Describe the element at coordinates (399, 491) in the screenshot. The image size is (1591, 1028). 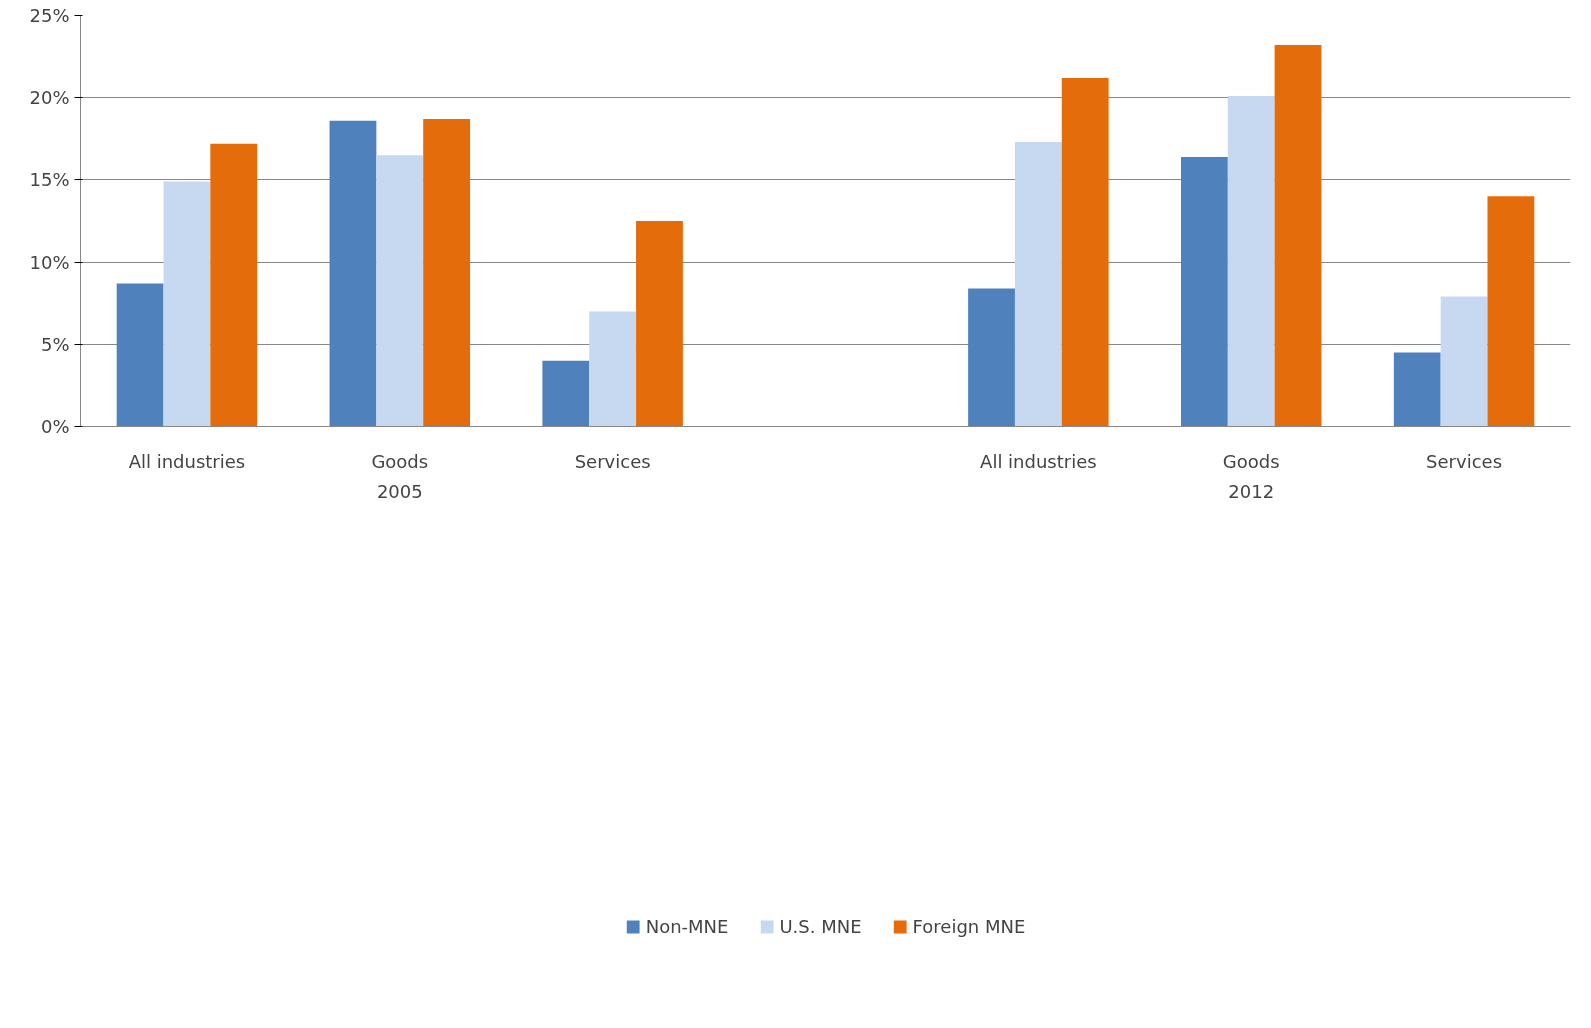
I see `text: 2005` at that location.